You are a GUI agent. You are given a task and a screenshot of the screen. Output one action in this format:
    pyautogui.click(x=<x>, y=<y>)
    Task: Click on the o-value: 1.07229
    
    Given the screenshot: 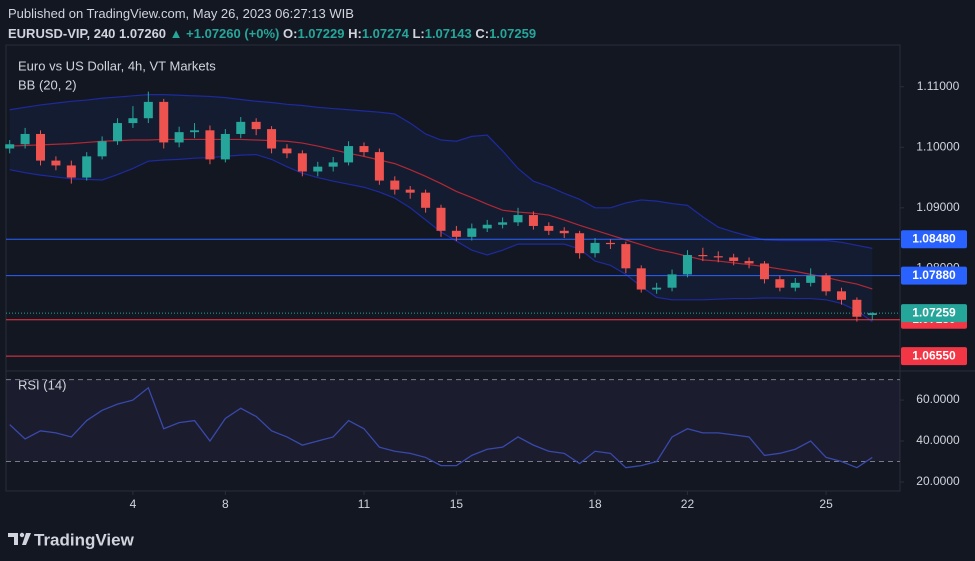 What is the action you would take?
    pyautogui.click(x=321, y=33)
    